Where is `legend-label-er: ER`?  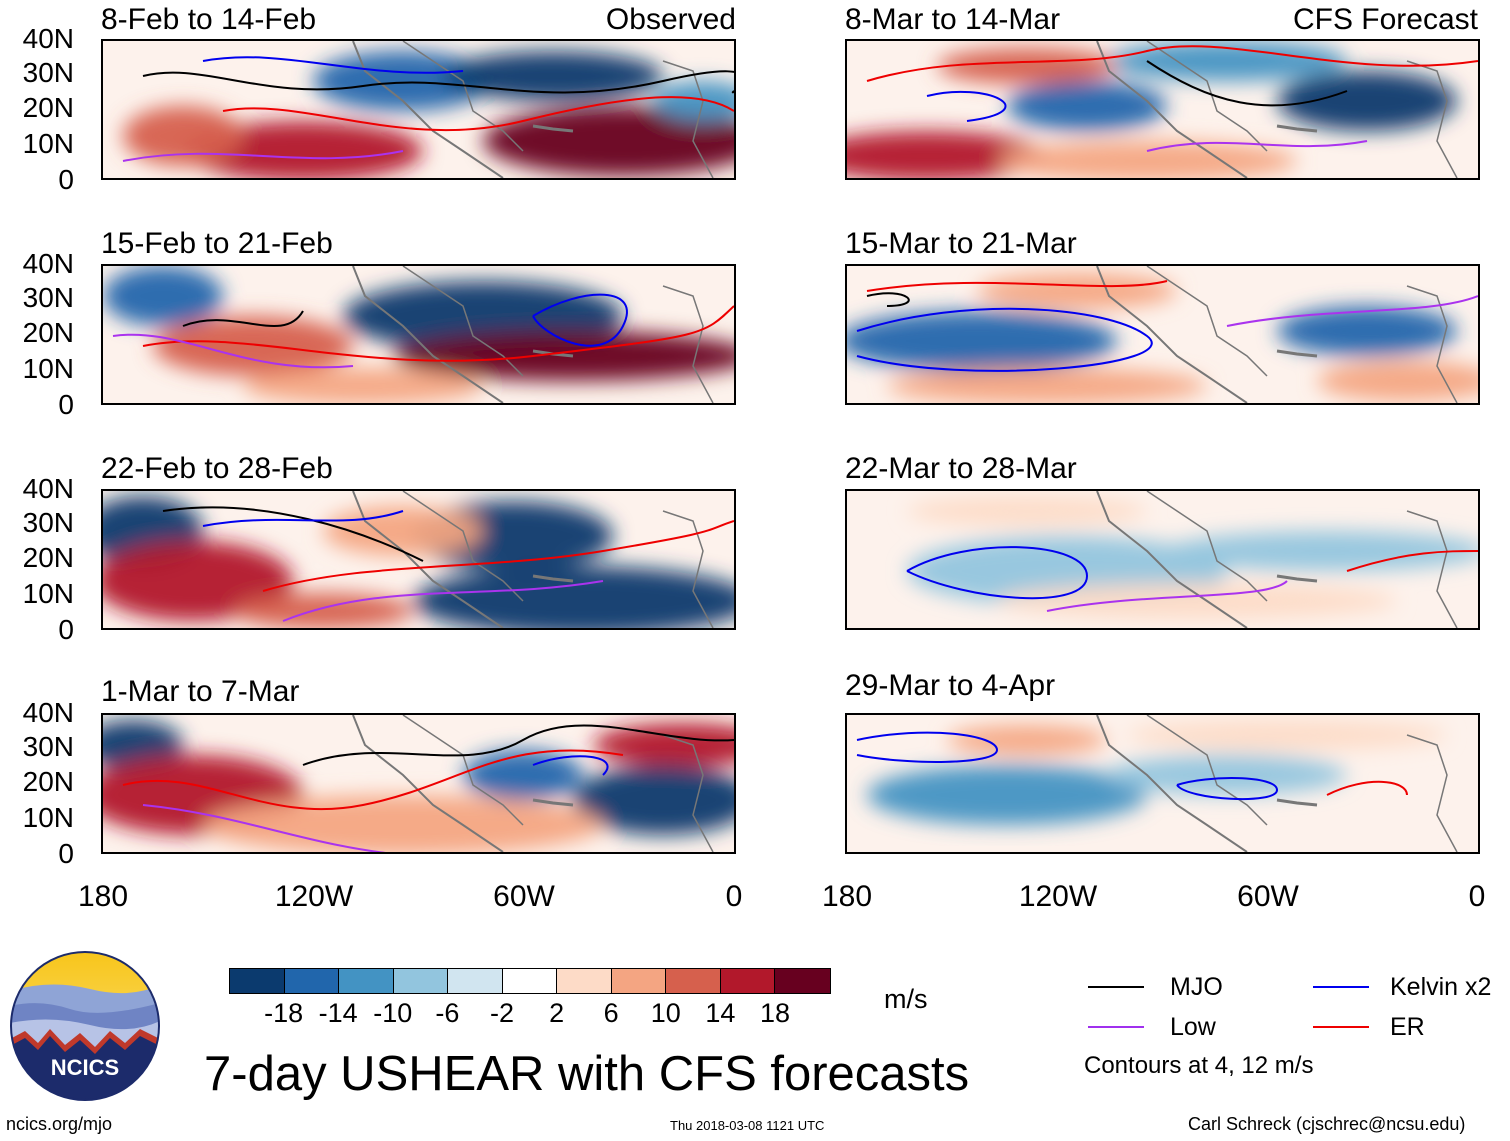
legend-label-er: ER is located at coordinates (1407, 1027).